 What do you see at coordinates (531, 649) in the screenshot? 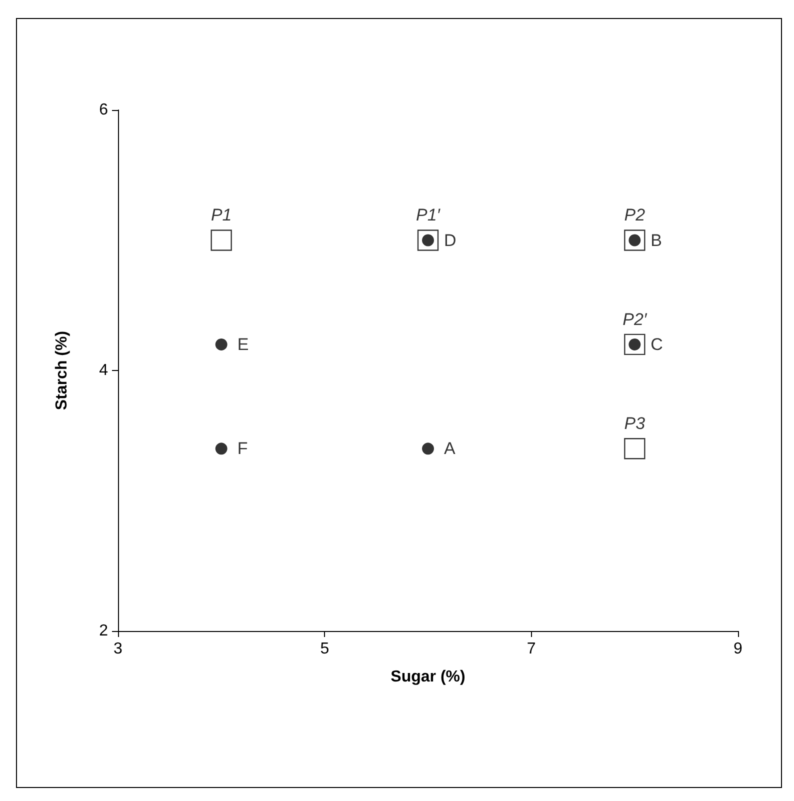
I see `x-tick-label: 7` at bounding box center [531, 649].